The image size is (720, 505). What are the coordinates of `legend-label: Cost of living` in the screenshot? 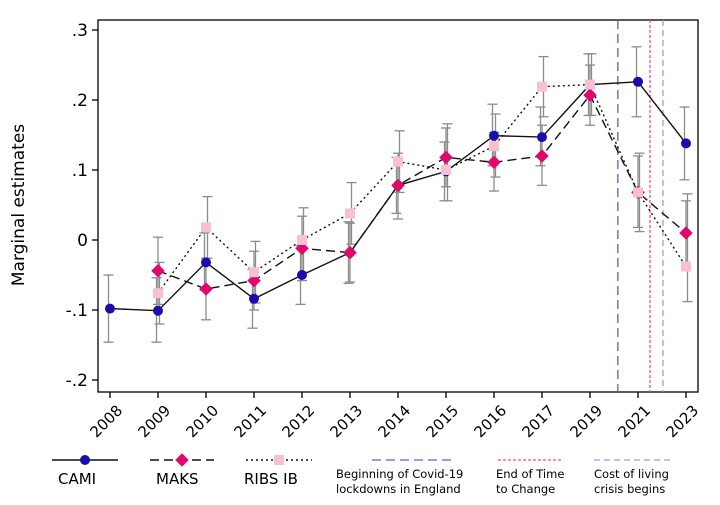 It's located at (631, 474).